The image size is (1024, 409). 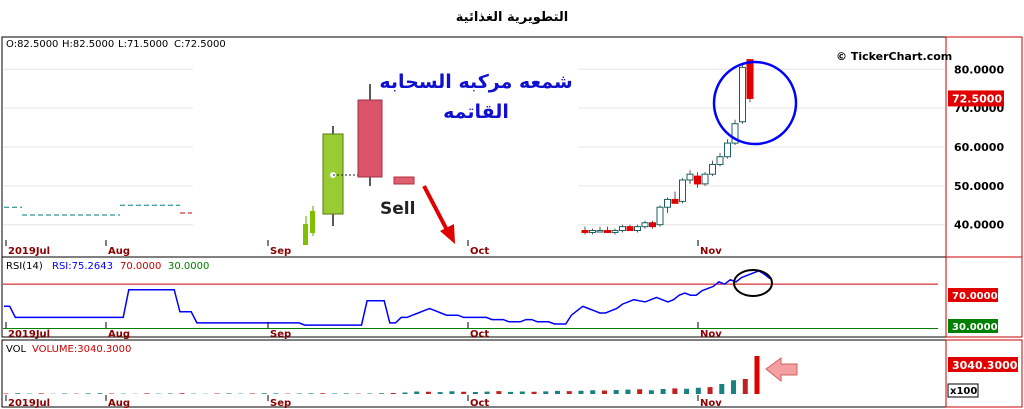 What do you see at coordinates (16, 349) in the screenshot?
I see `vol-name: VOL` at bounding box center [16, 349].